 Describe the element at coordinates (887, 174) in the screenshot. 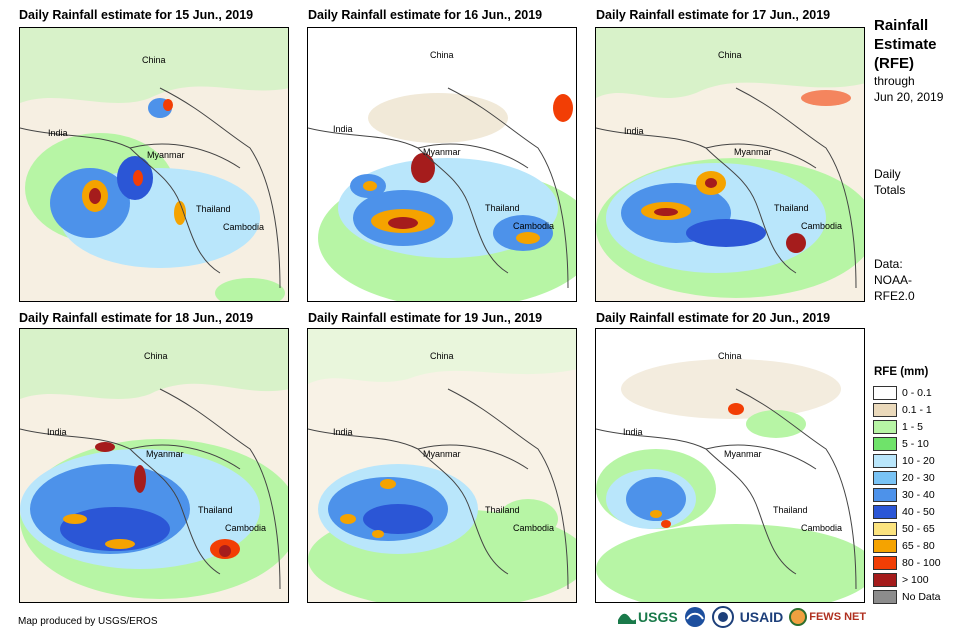

I see `totals-line-1: Daily` at that location.